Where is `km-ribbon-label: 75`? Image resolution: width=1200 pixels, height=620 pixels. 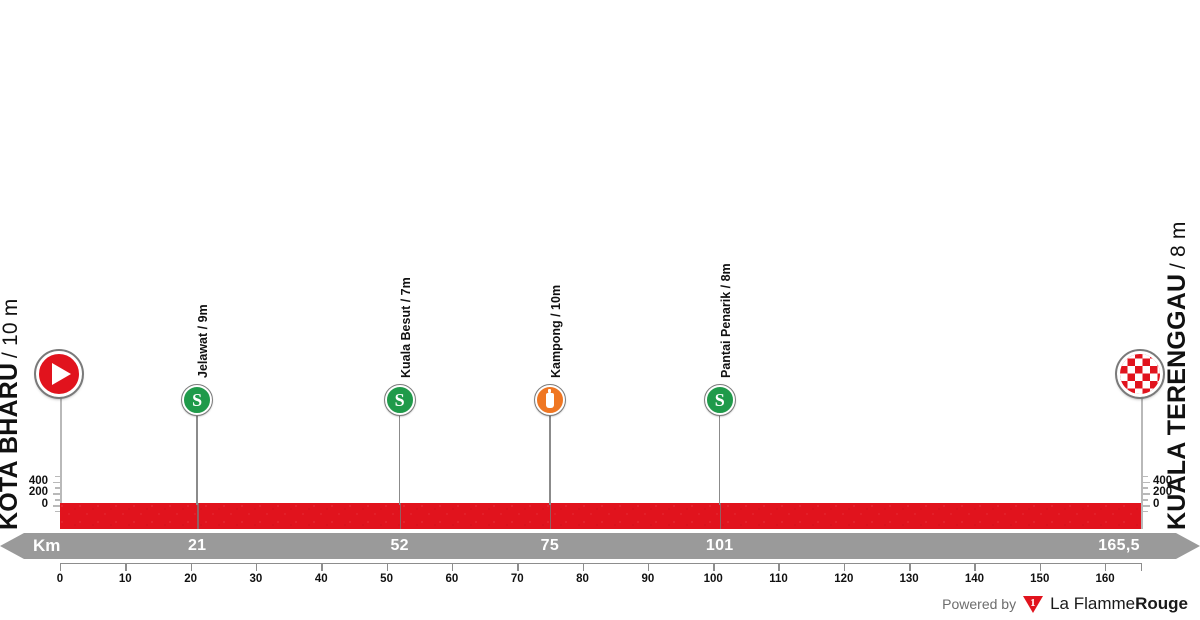 km-ribbon-label: 75 is located at coordinates (550, 545).